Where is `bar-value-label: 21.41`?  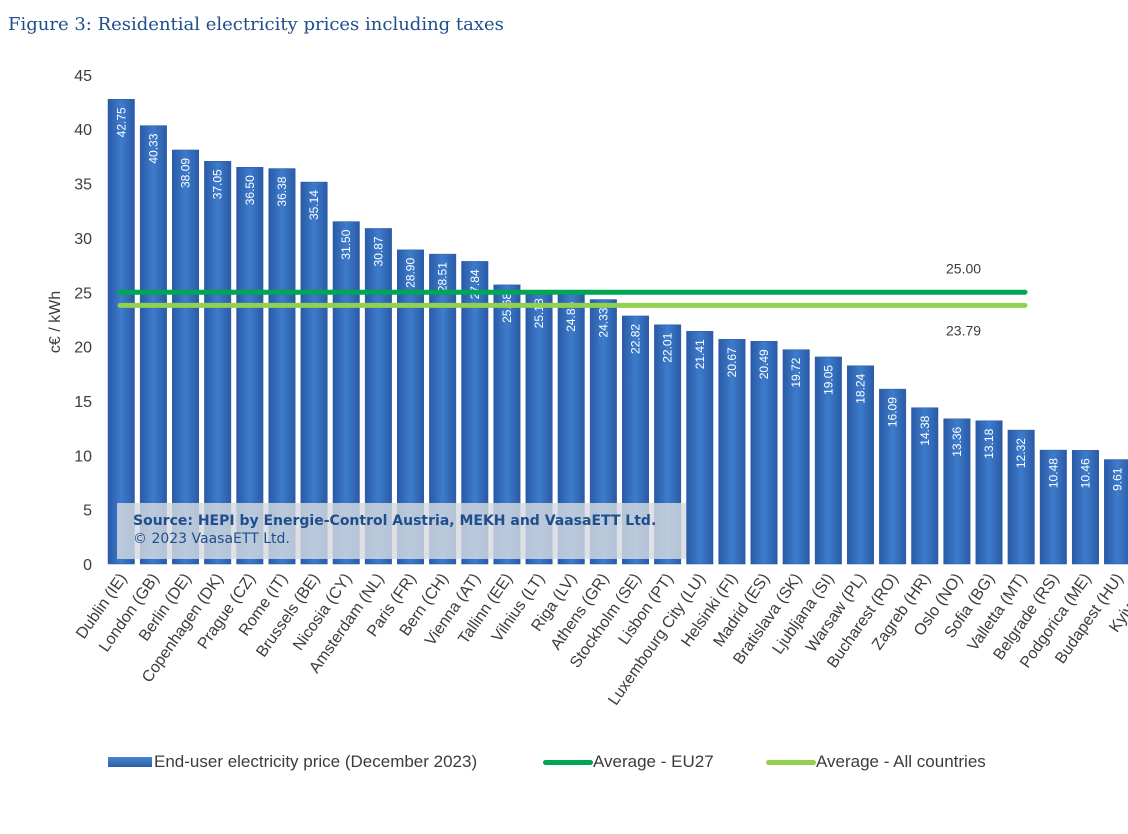
bar-value-label: 21.41 is located at coordinates (700, 354).